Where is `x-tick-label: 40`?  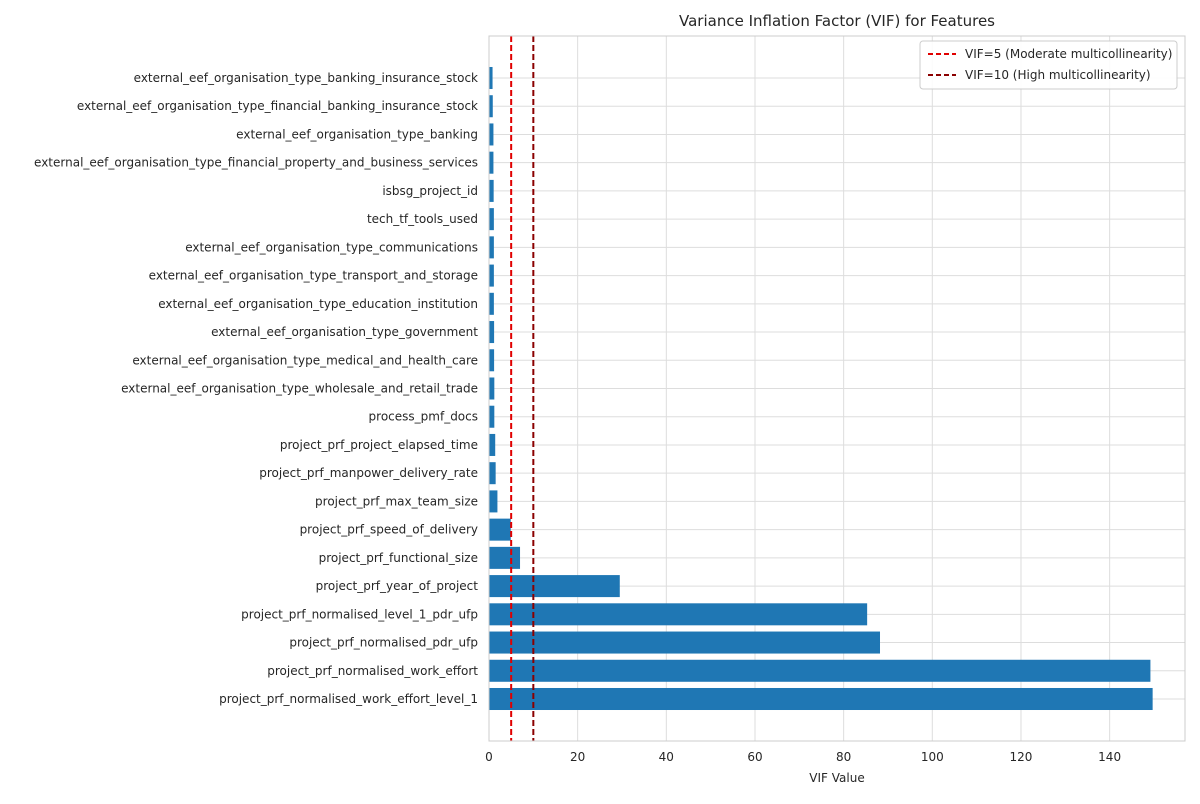
x-tick-label: 40 is located at coordinates (666, 757).